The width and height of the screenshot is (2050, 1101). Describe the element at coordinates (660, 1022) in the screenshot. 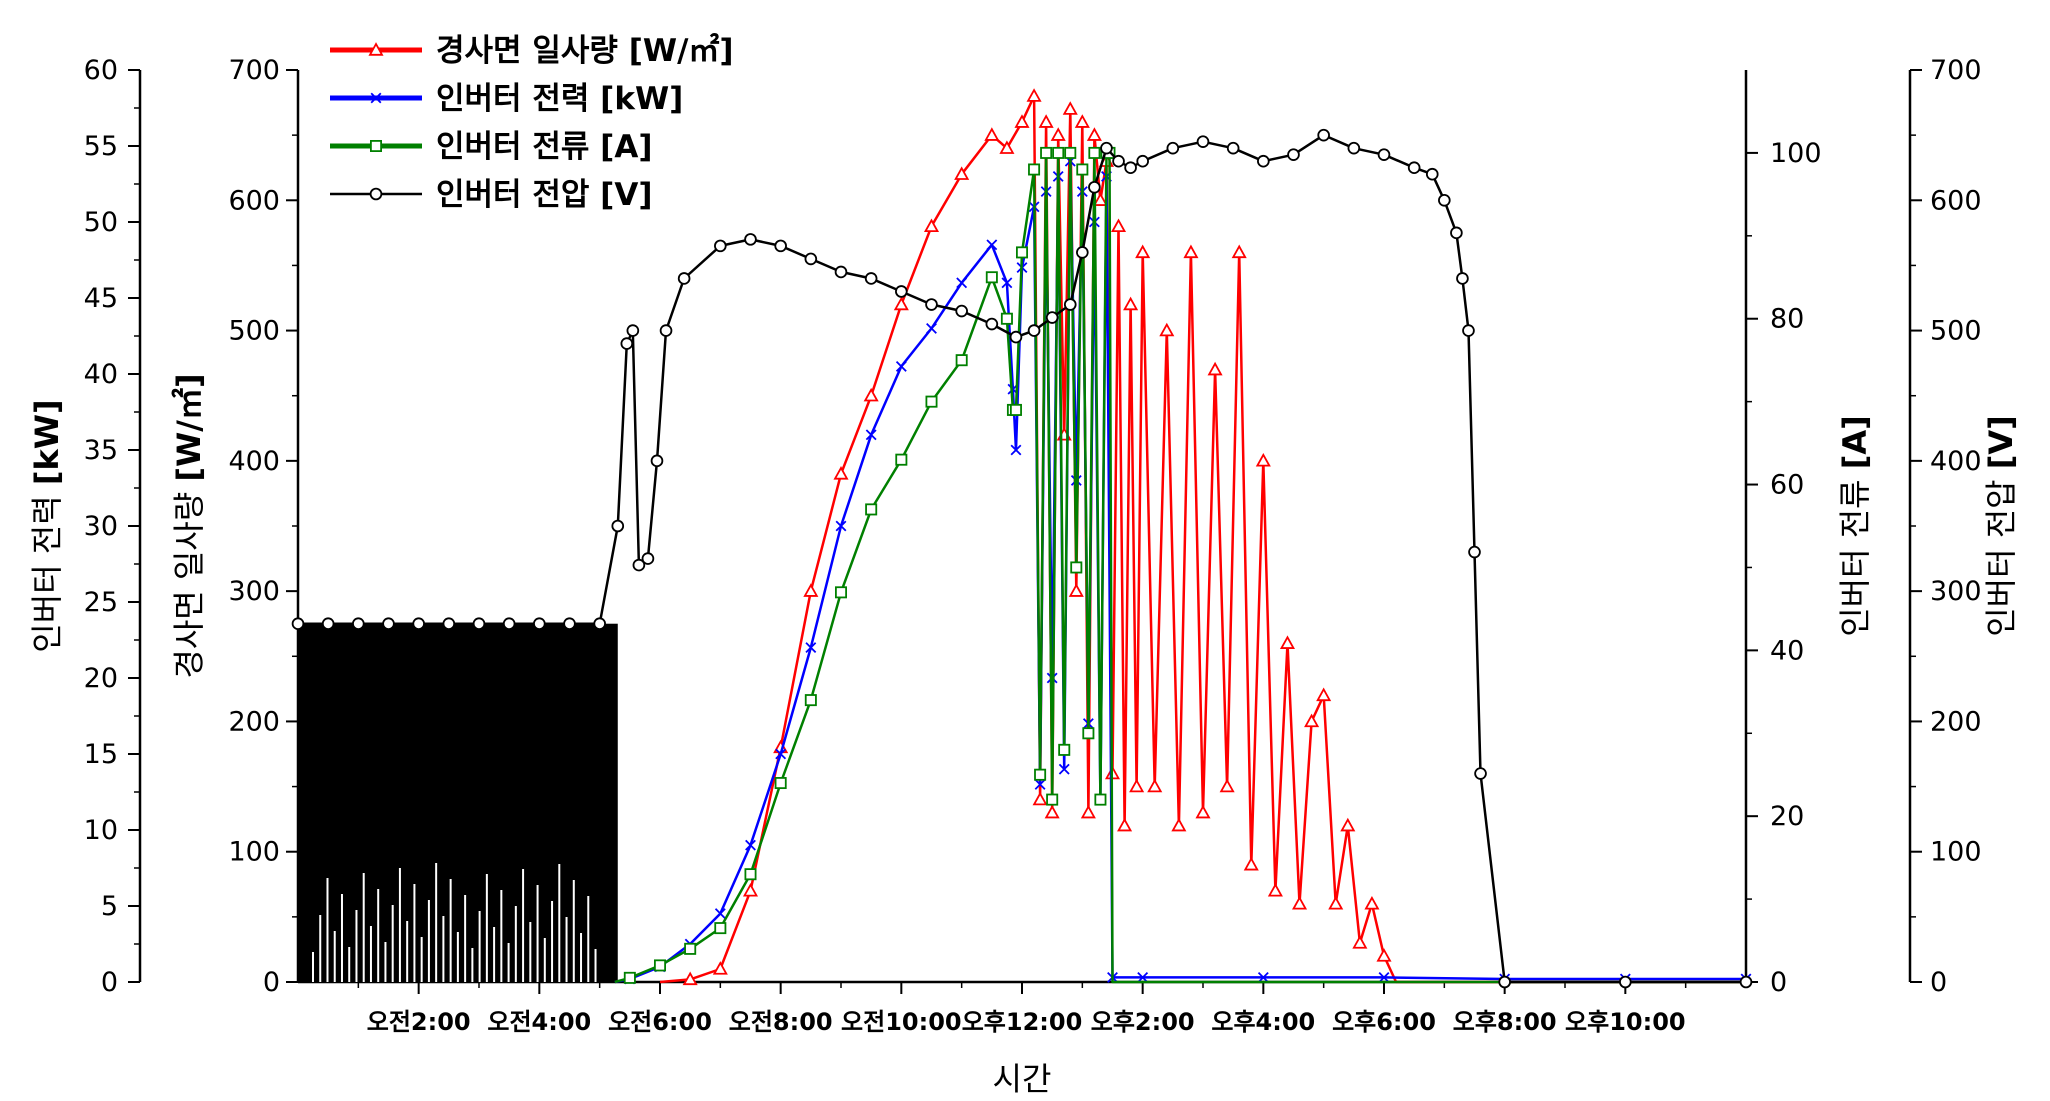

I see `x-tick-label: 오전6:00` at that location.